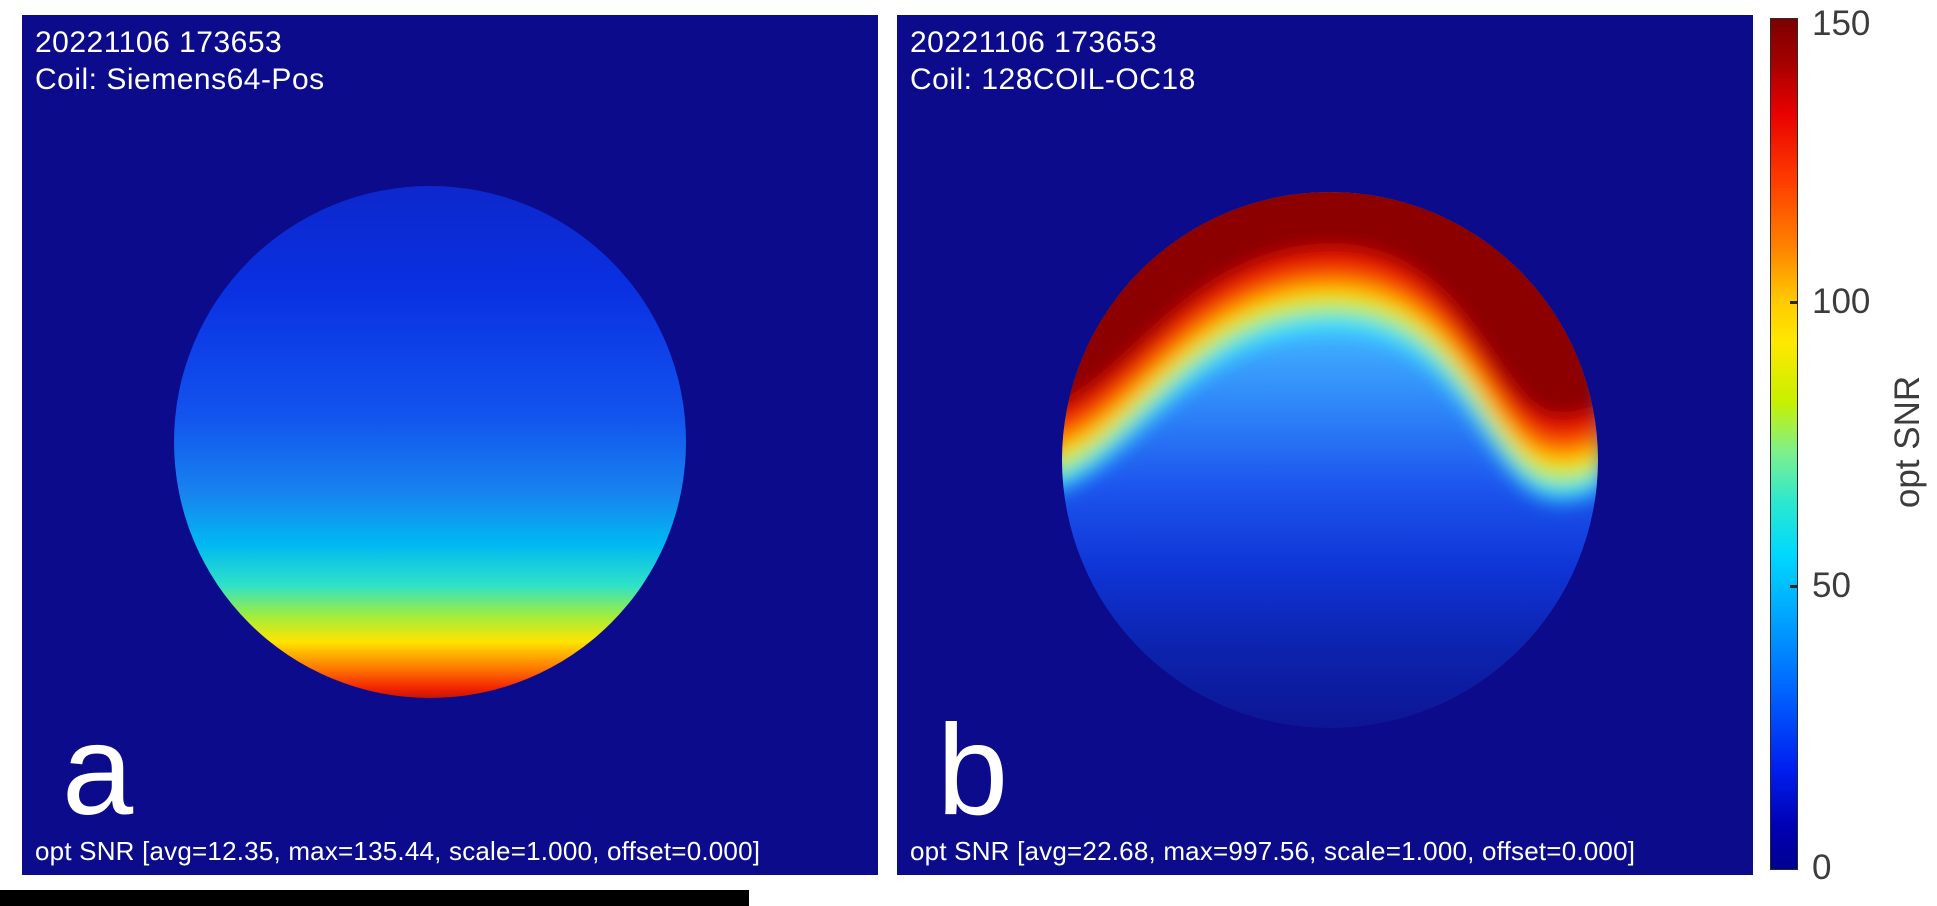 Image resolution: width=1937 pixels, height=906 pixels. I want to click on panel-b-letter: b, so click(973, 770).